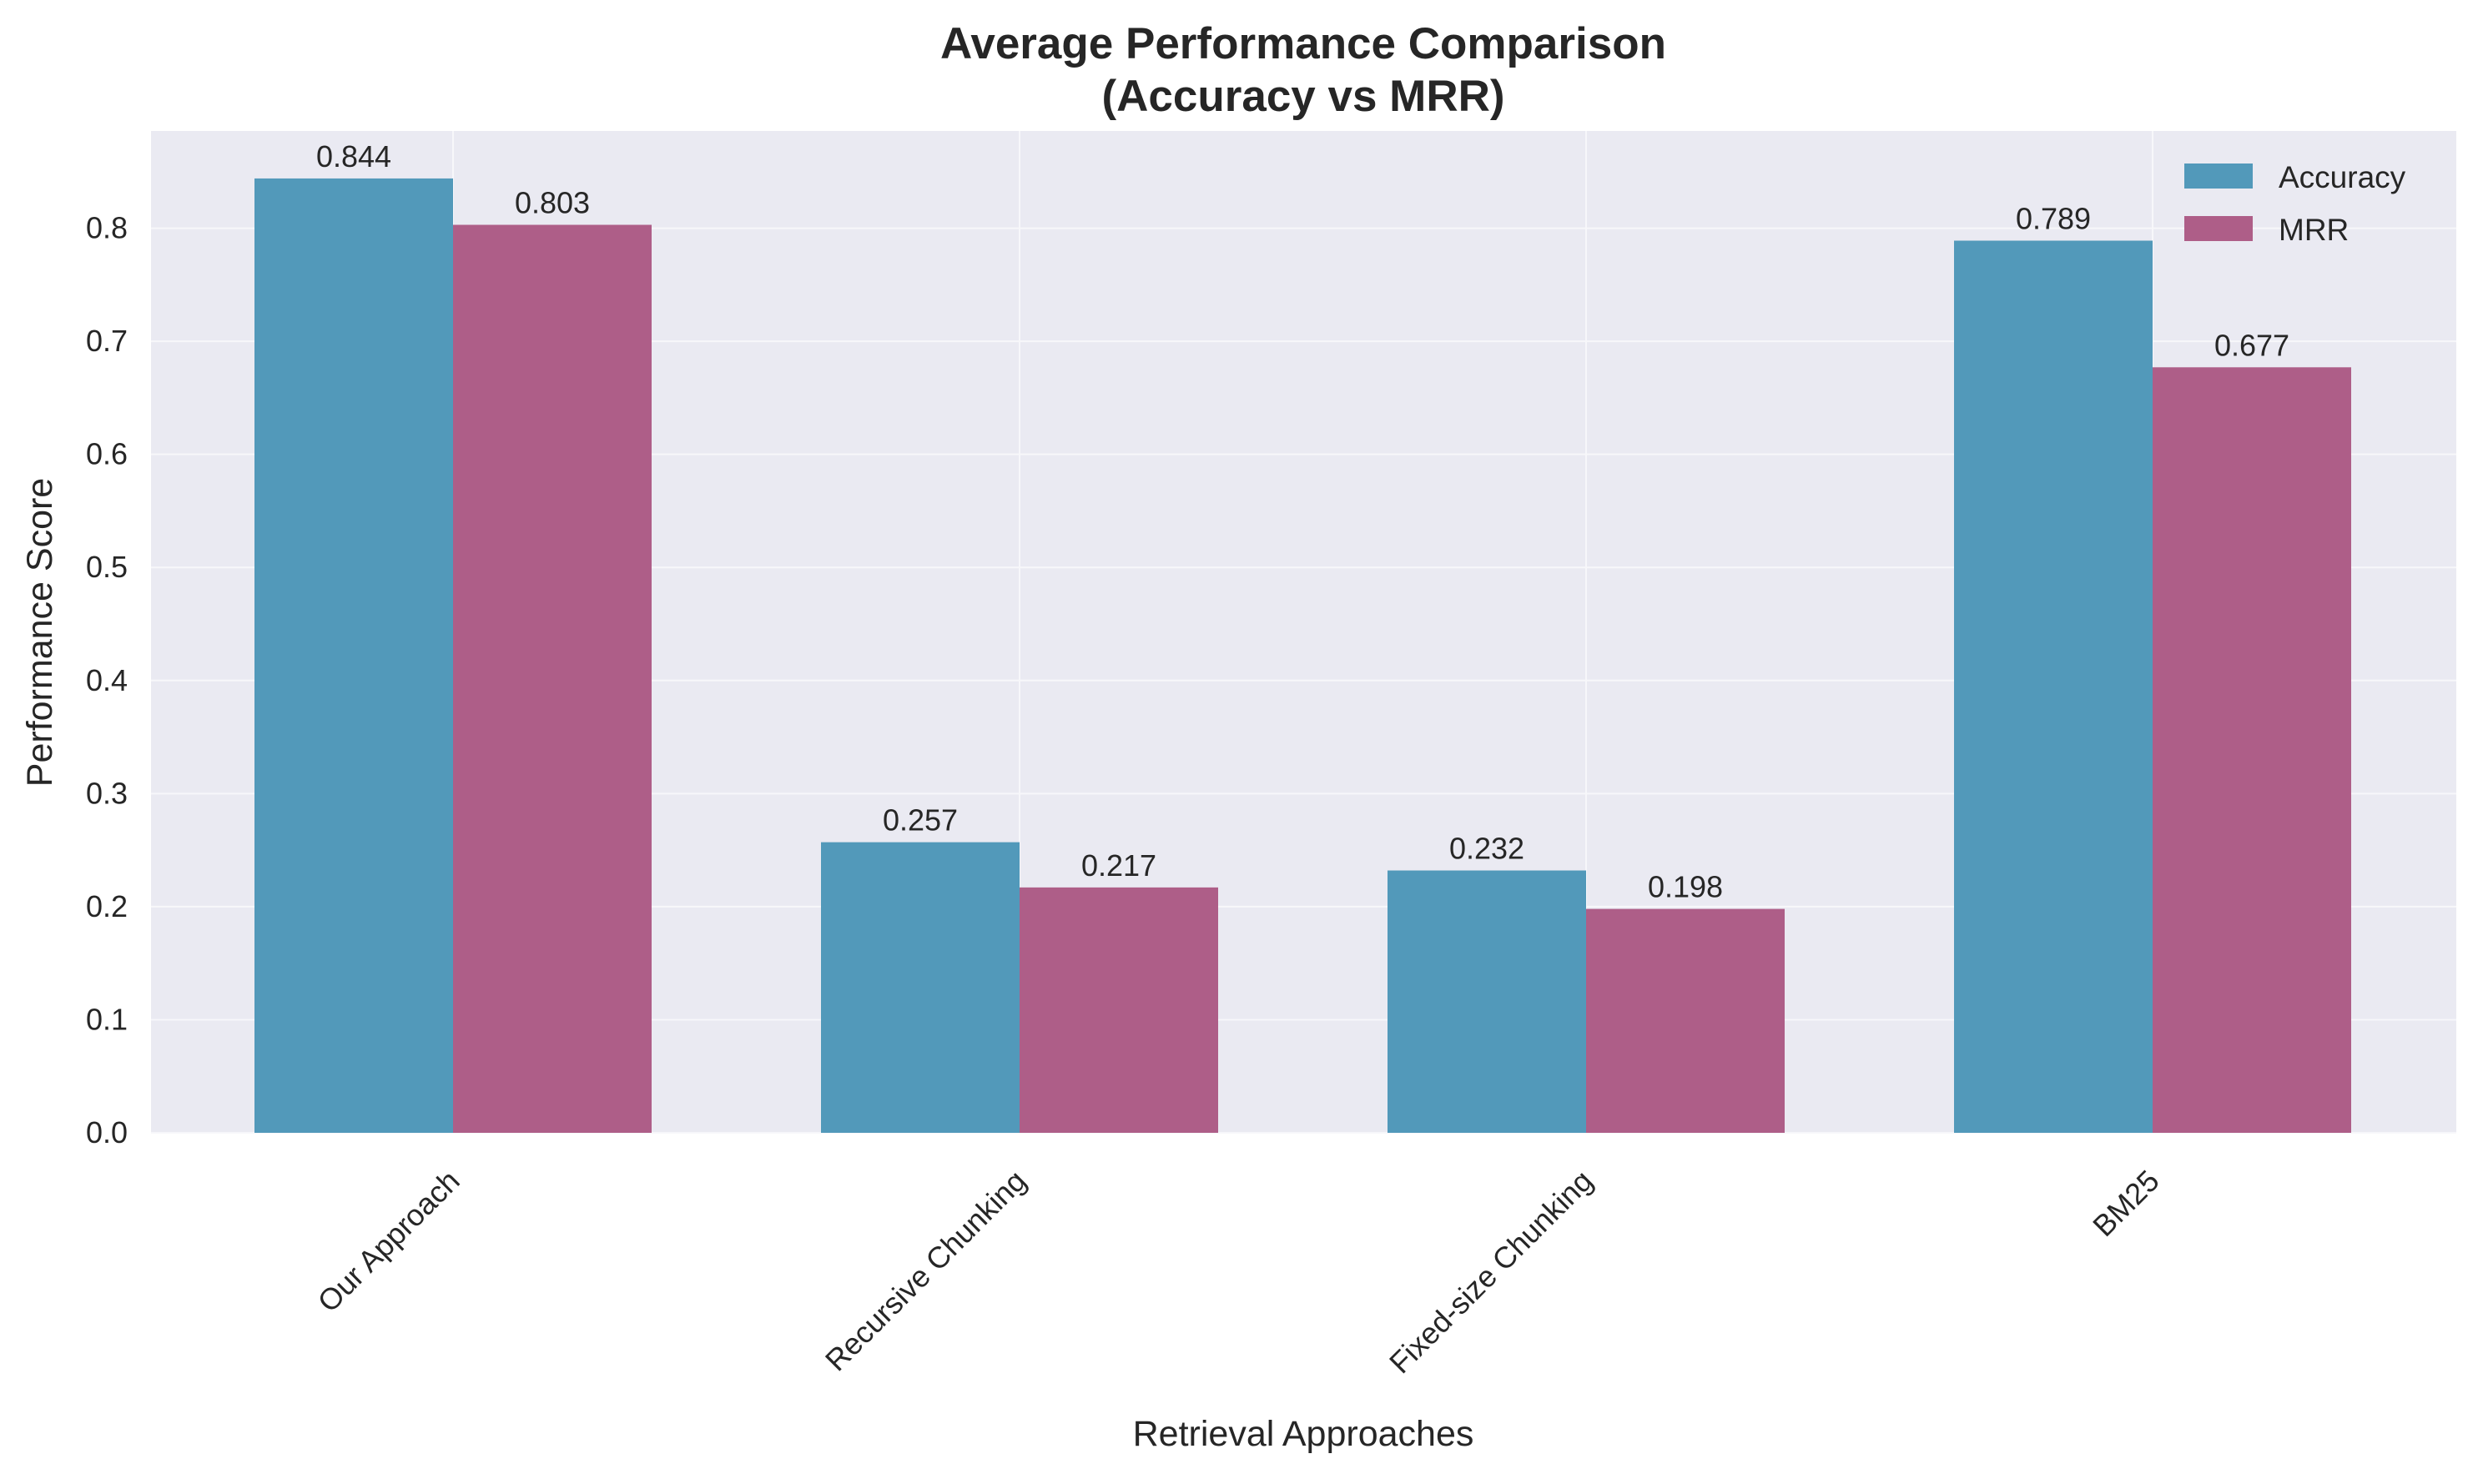 The image size is (2478, 1484). Describe the element at coordinates (1304, 1434) in the screenshot. I see `x-axis-label: Retrieval Approaches` at that location.